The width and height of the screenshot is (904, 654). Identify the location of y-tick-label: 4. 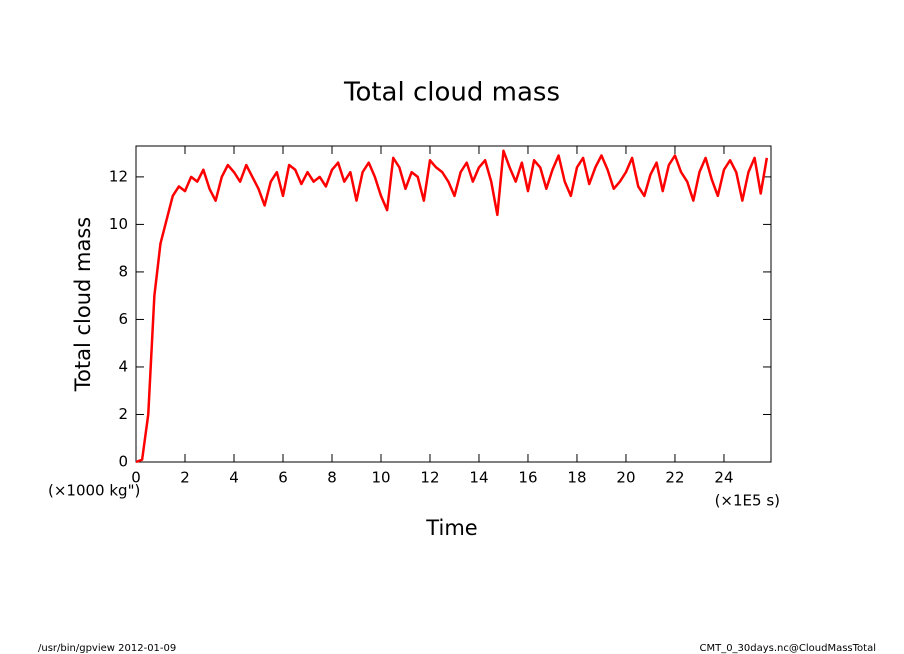
(123, 366).